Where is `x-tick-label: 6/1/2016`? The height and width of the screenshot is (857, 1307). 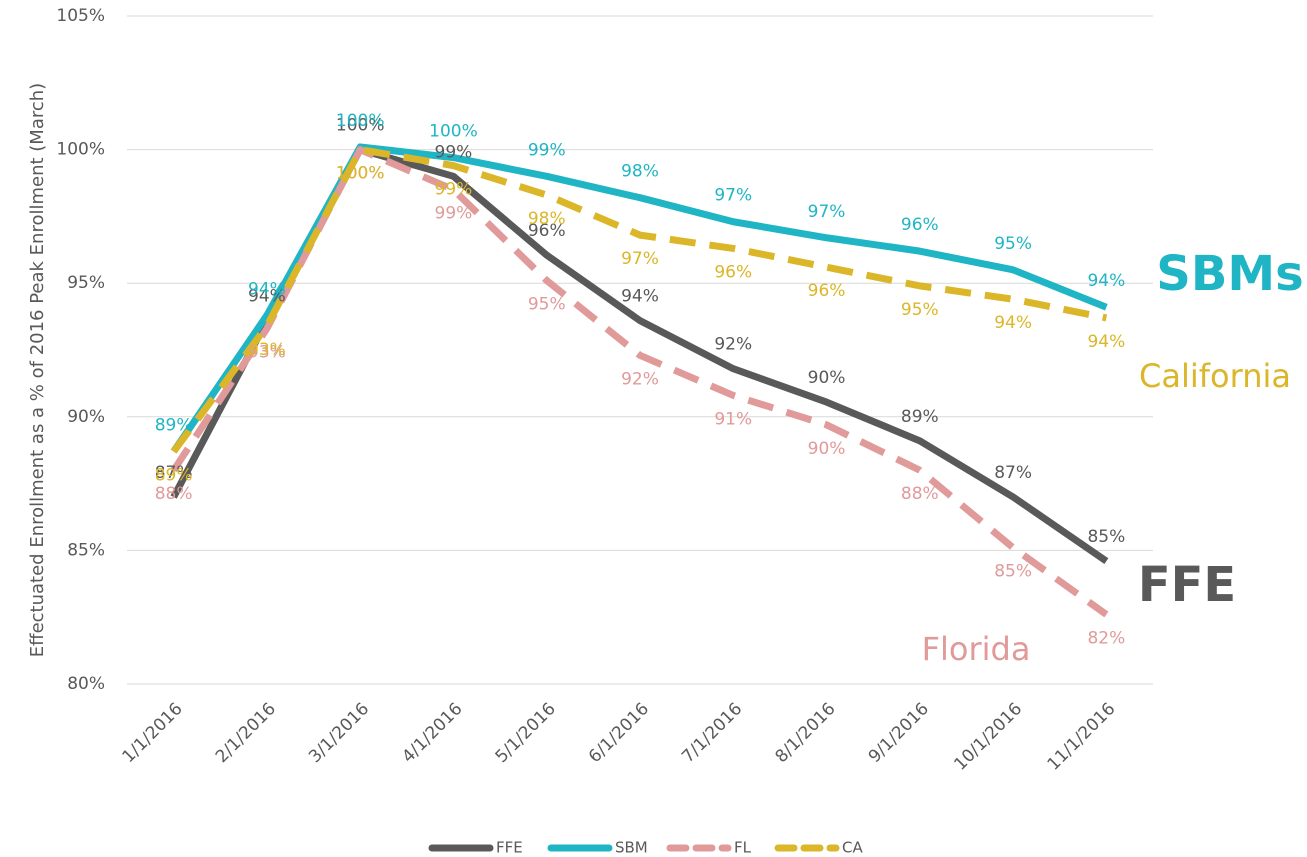
x-tick-label: 6/1/2016 is located at coordinates (619, 733).